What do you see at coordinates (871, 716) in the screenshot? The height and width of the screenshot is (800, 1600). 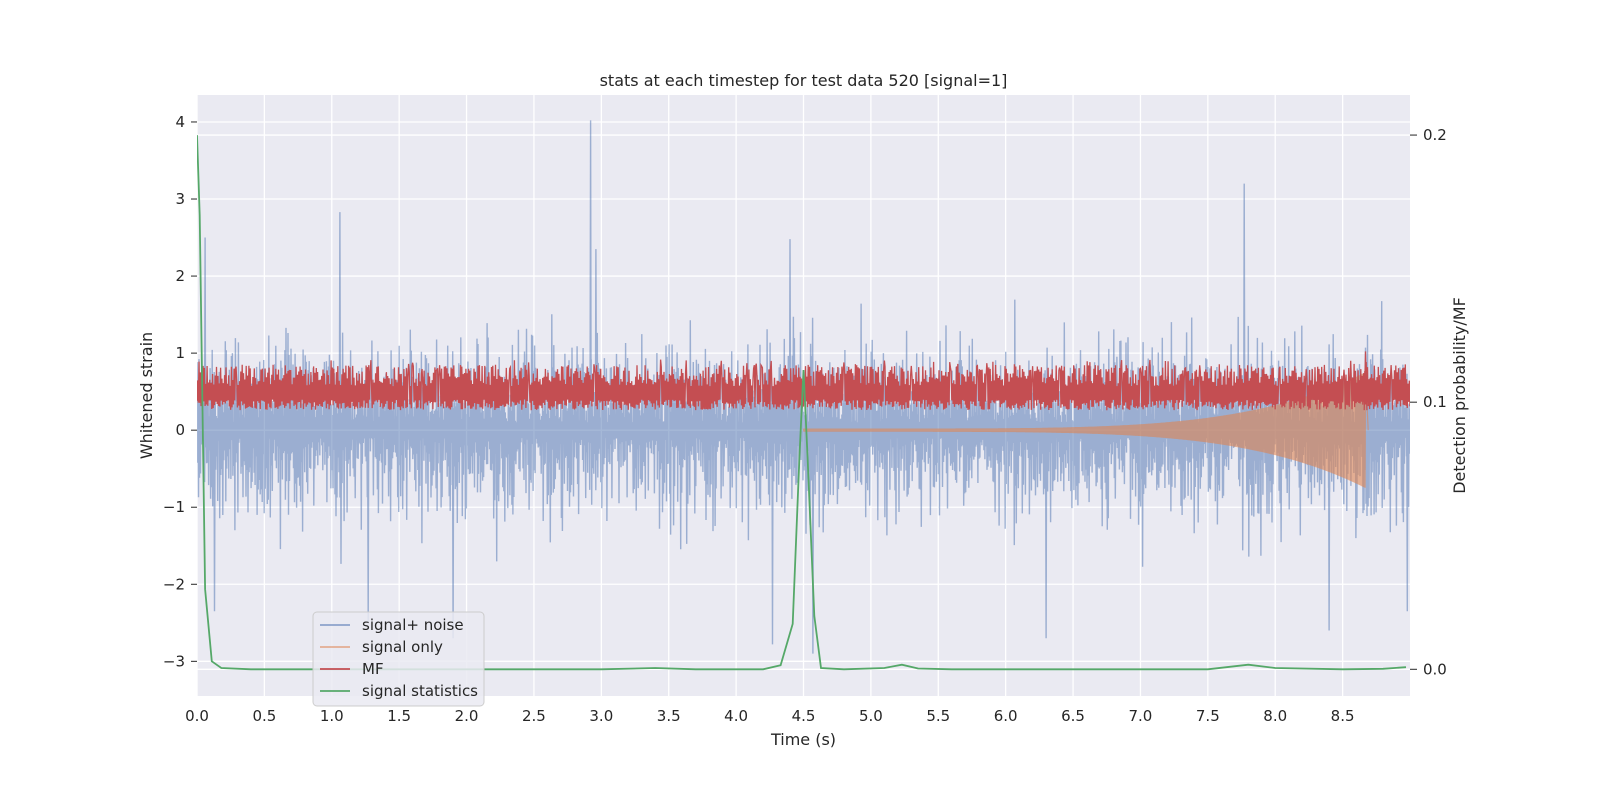 I see `x-tick-label: 5.0` at bounding box center [871, 716].